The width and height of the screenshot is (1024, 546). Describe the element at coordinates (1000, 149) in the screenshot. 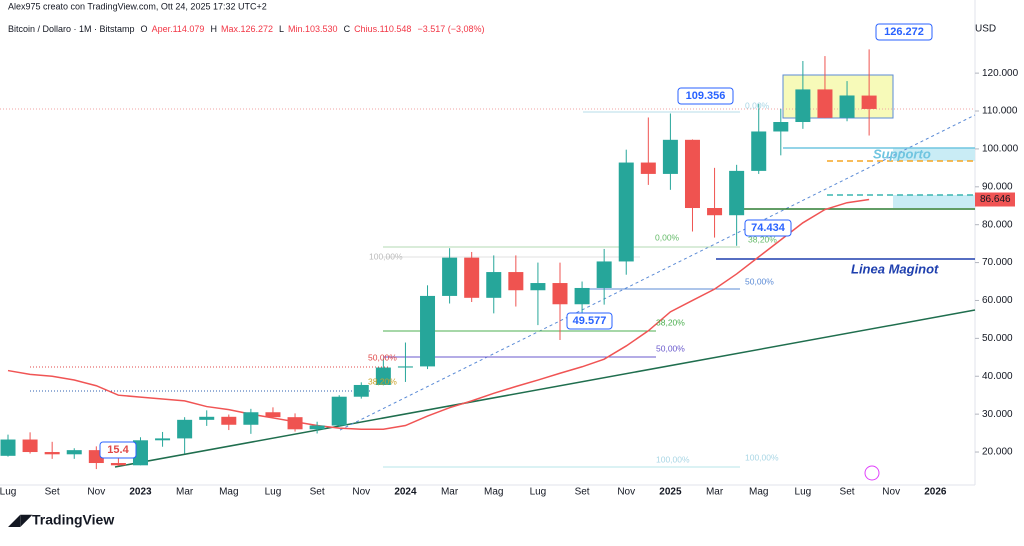

I see `y-tick-label: 100.000` at that location.